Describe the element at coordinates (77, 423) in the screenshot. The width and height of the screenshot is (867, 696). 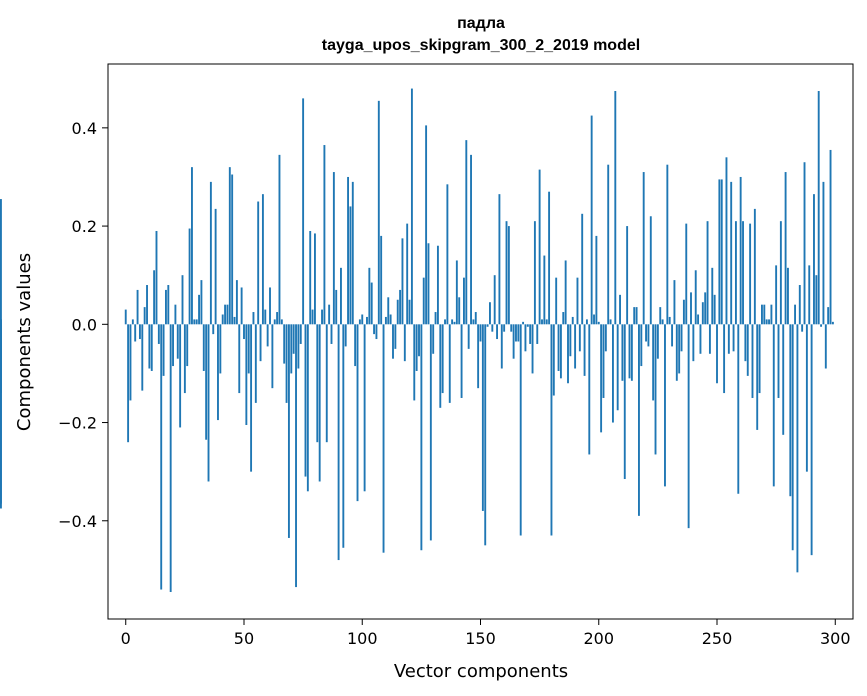
I see `y-tick-label: −0.2` at that location.